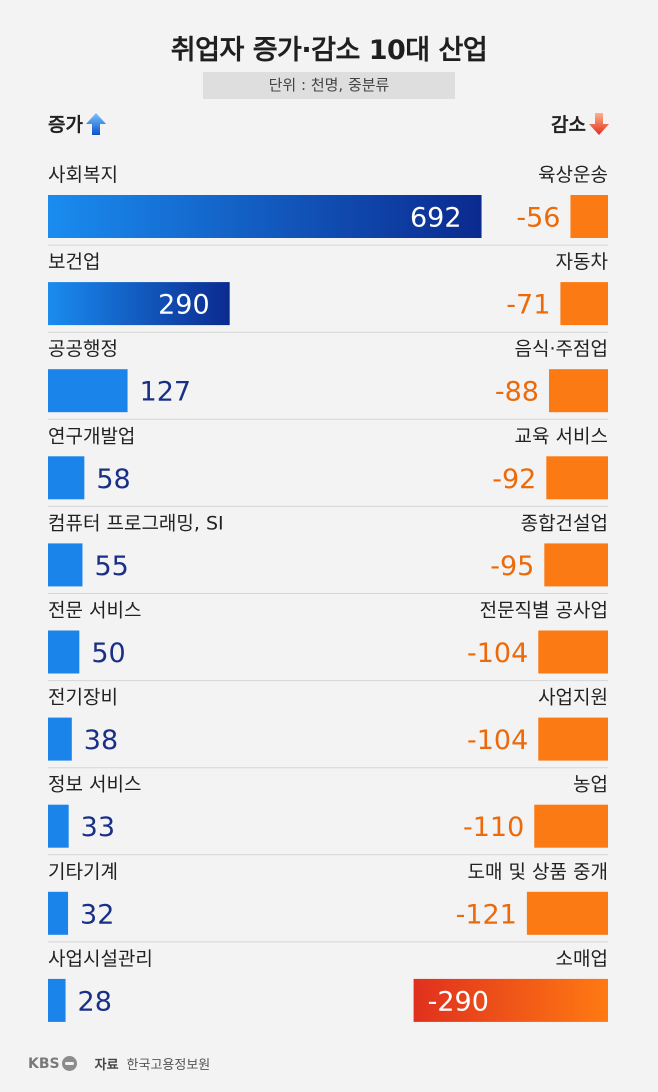  Describe the element at coordinates (573, 698) in the screenshot. I see `decrease-category-label: 사업지원` at that location.